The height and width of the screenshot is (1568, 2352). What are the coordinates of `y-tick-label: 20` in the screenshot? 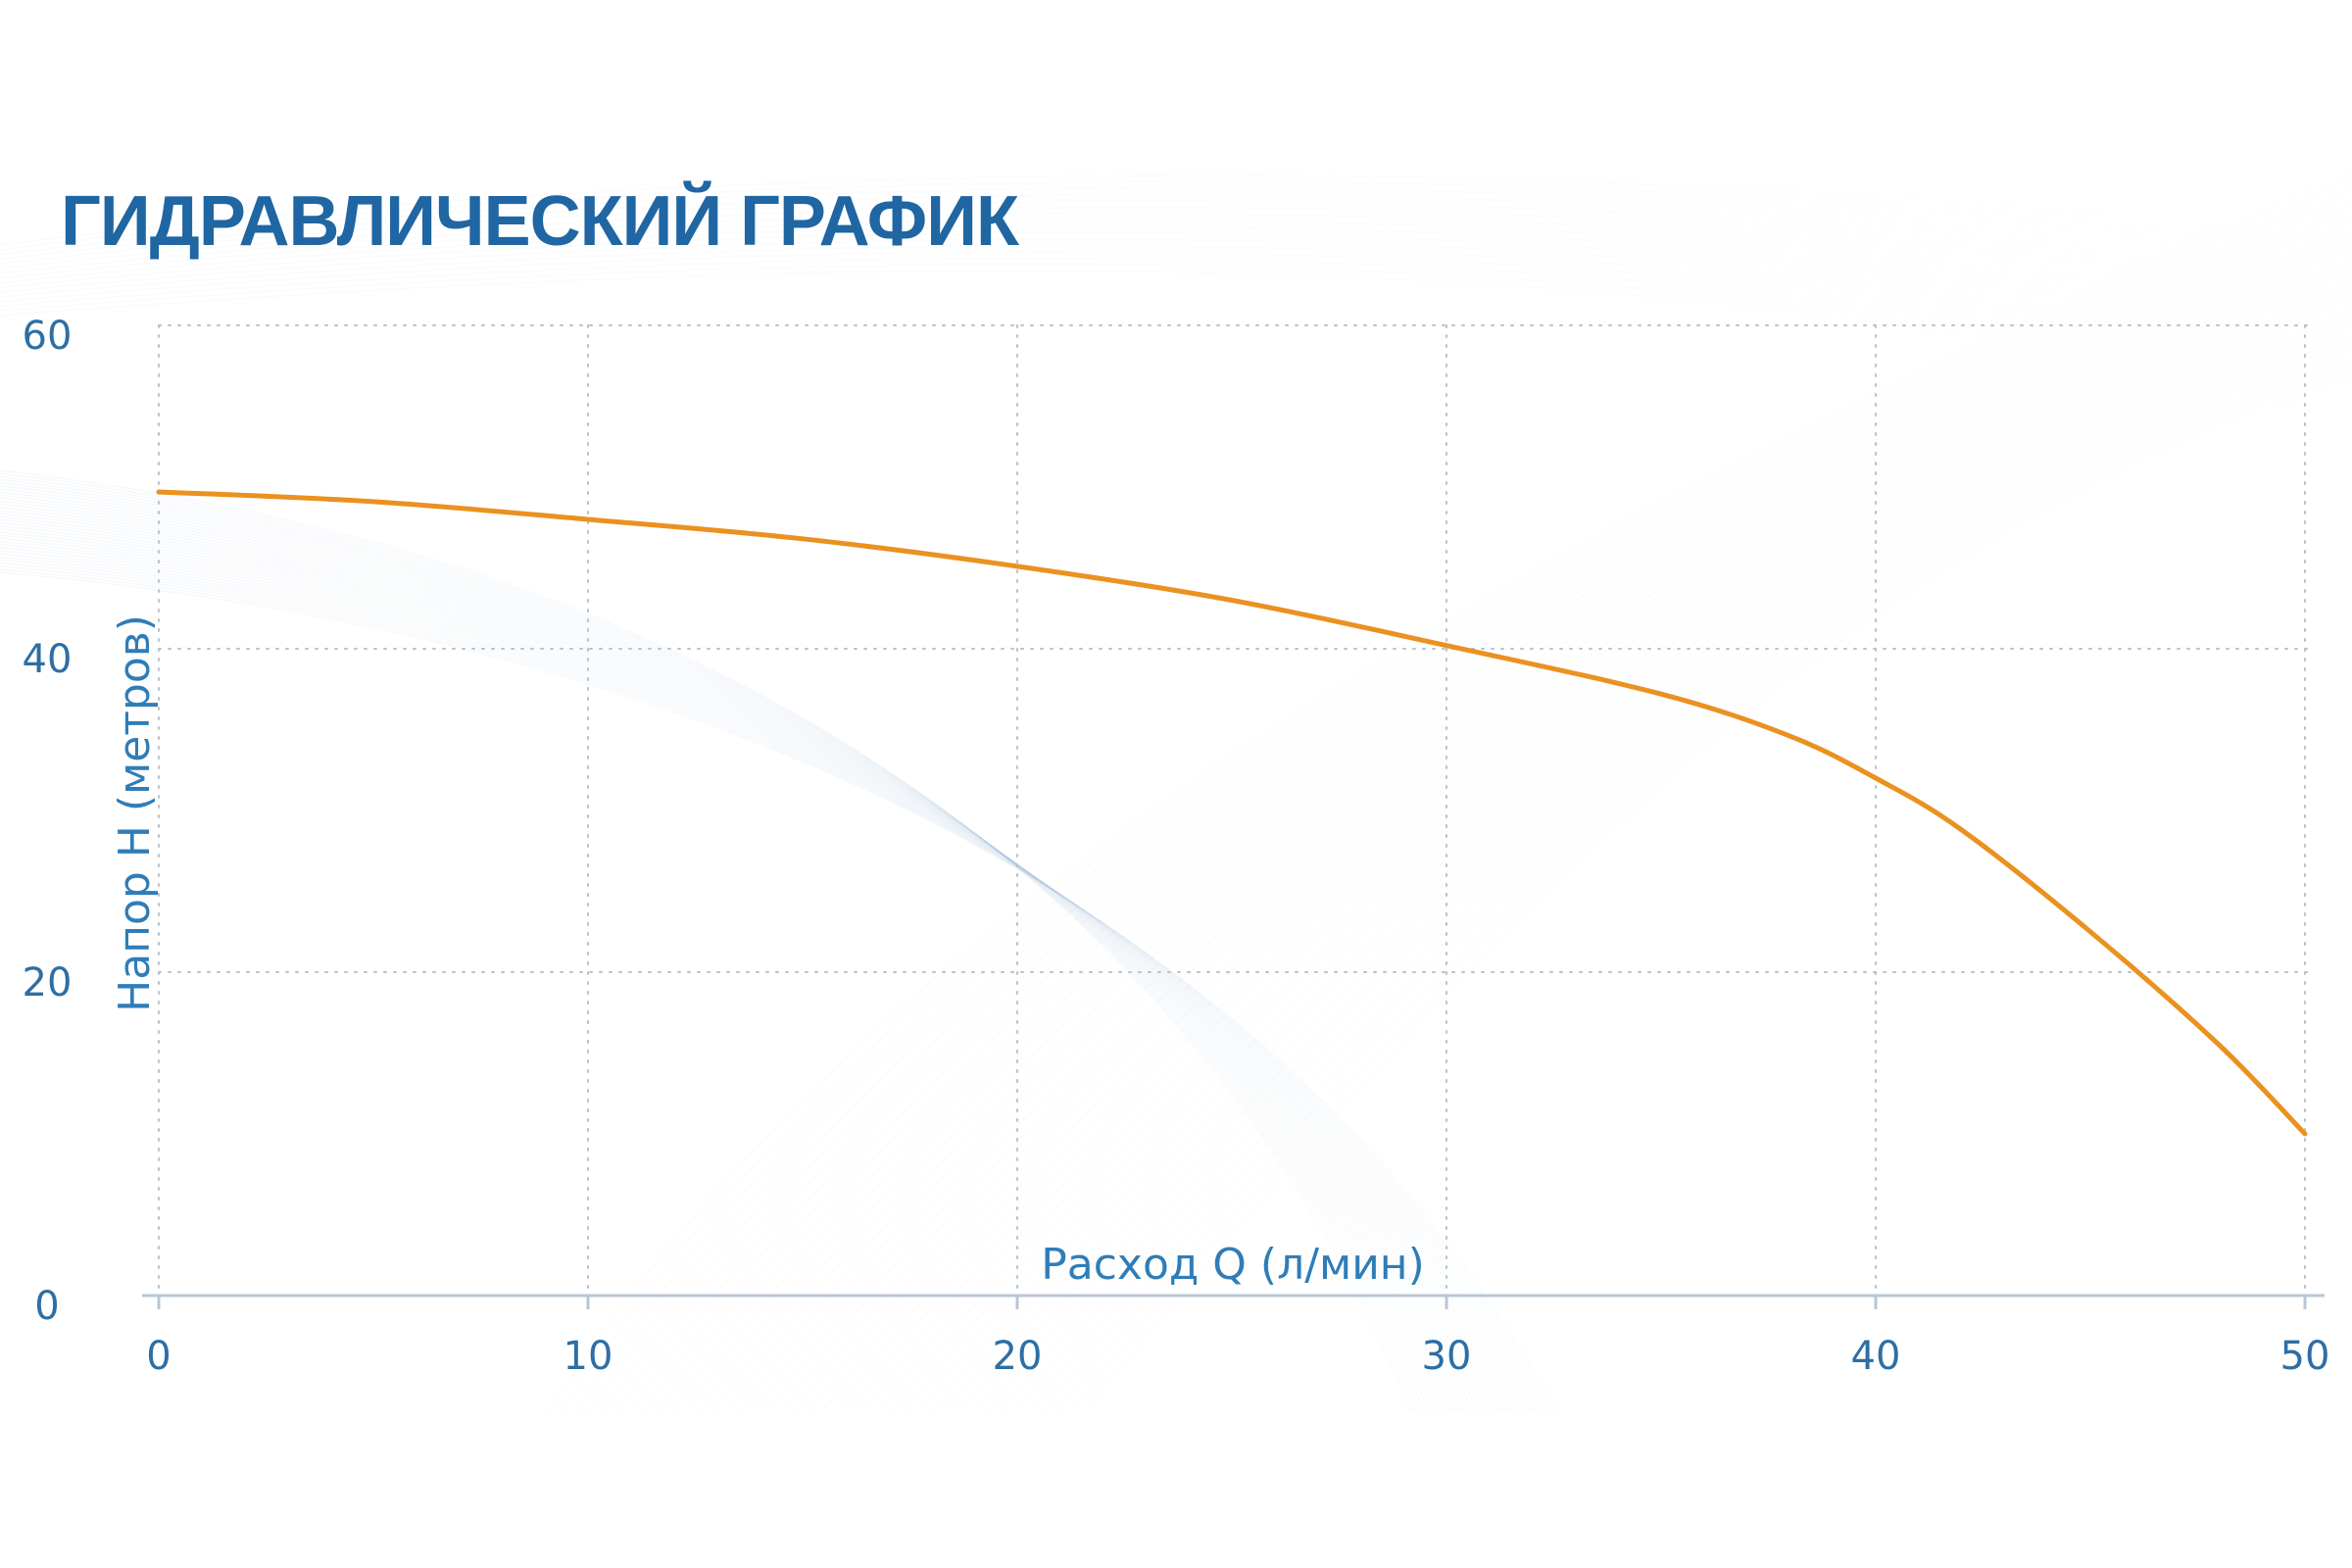 It's located at (48, 982).